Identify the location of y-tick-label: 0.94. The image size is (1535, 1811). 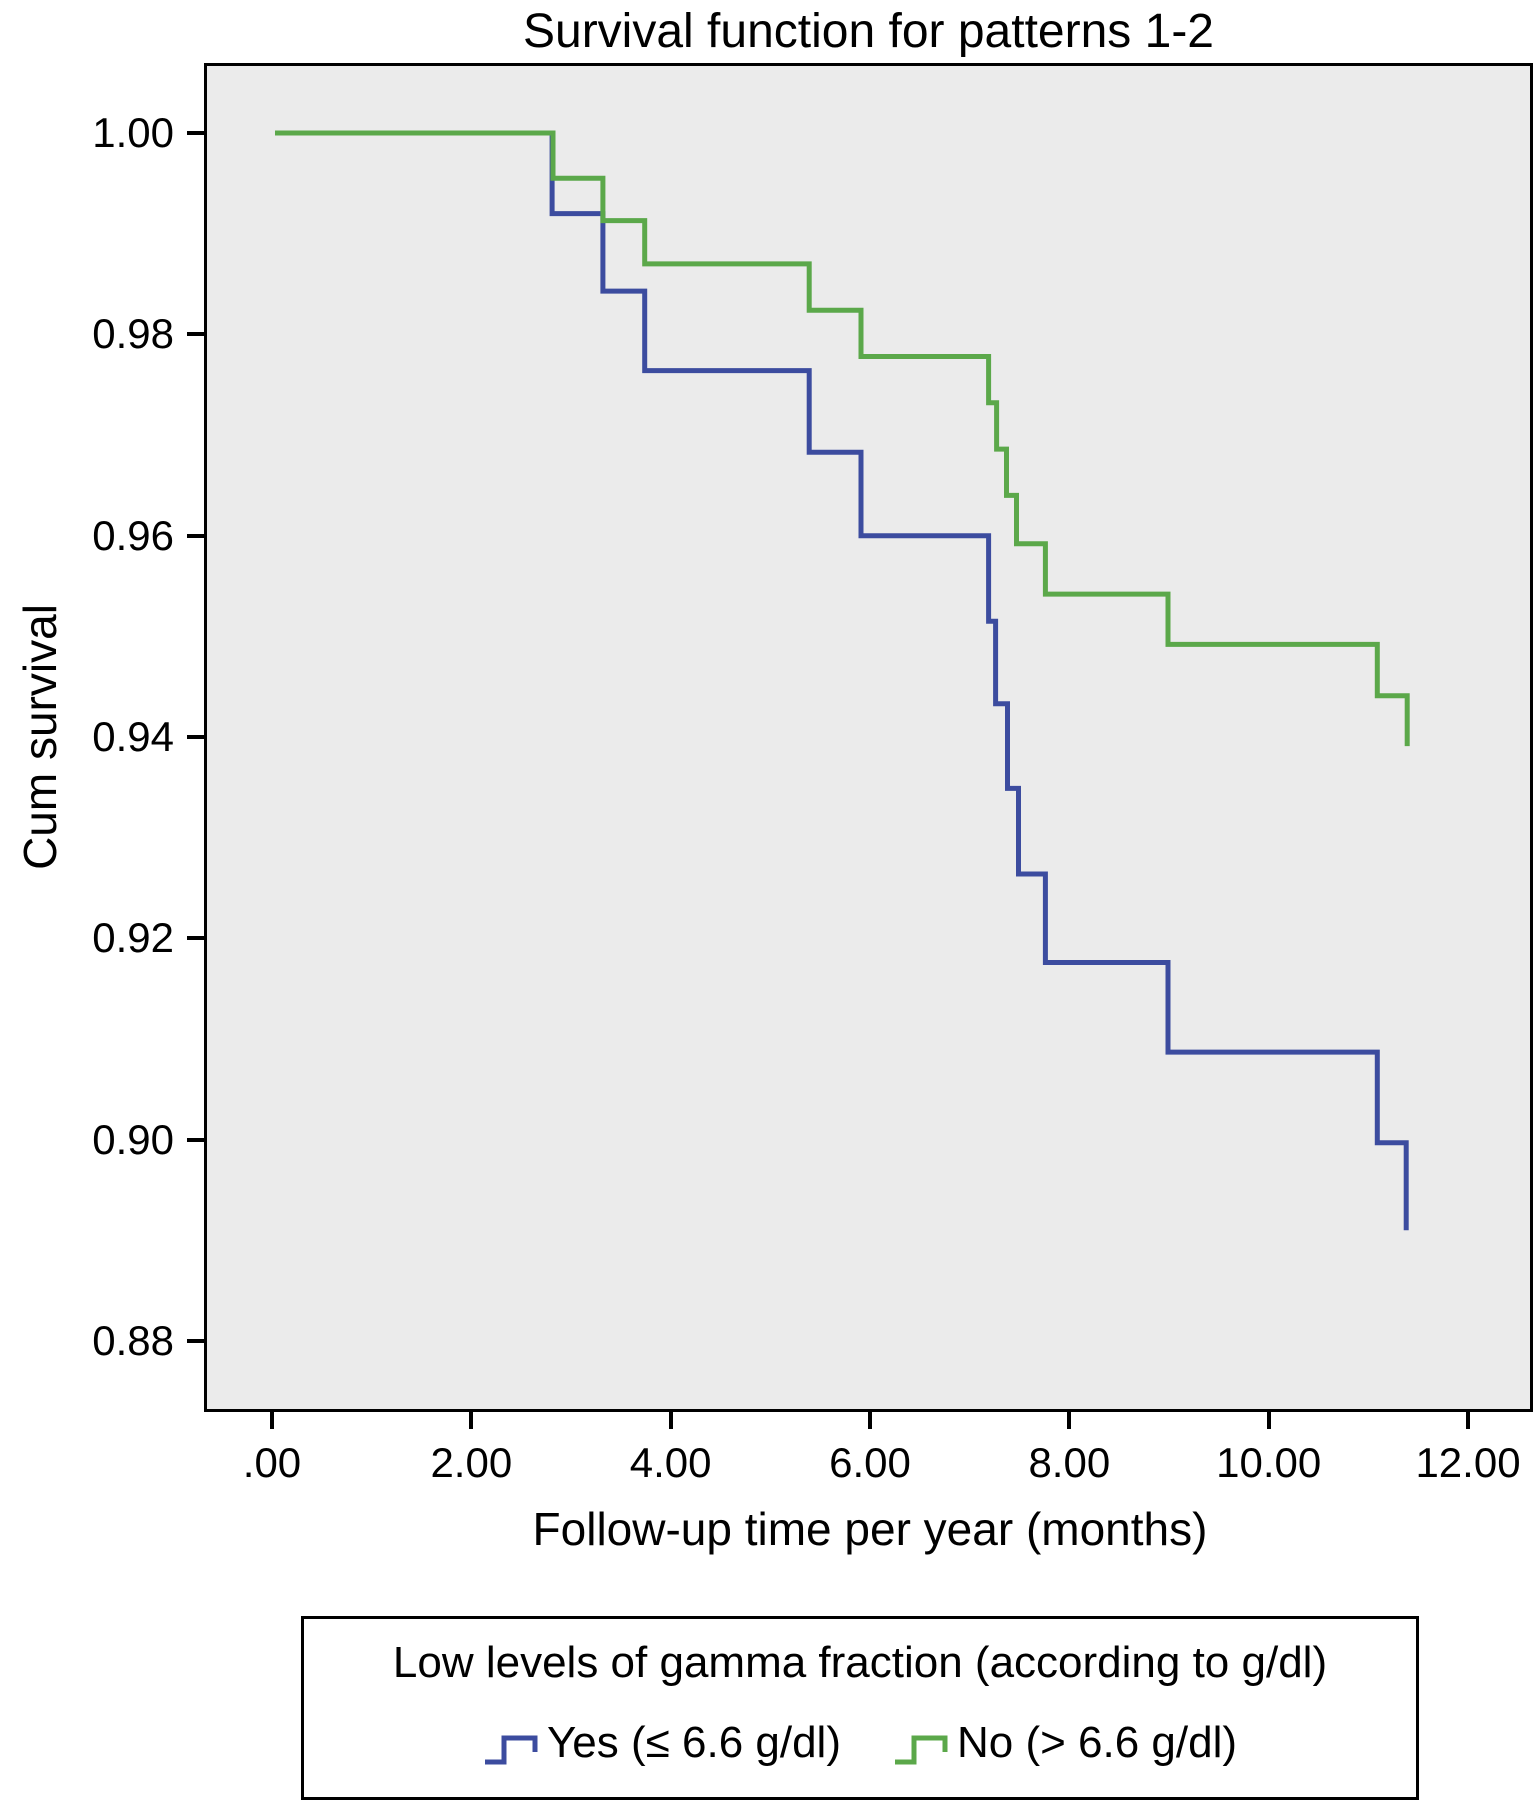
(133, 737).